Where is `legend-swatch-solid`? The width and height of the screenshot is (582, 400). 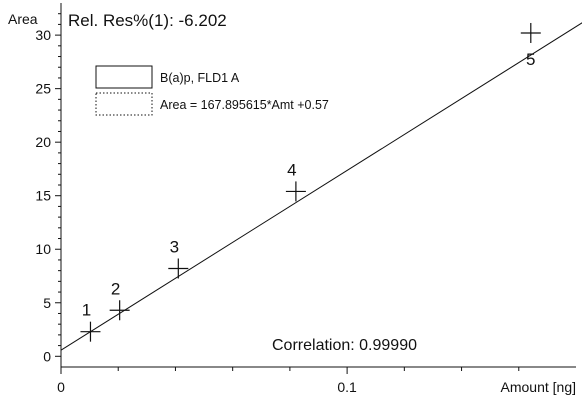
legend-swatch-solid is located at coordinates (124, 77).